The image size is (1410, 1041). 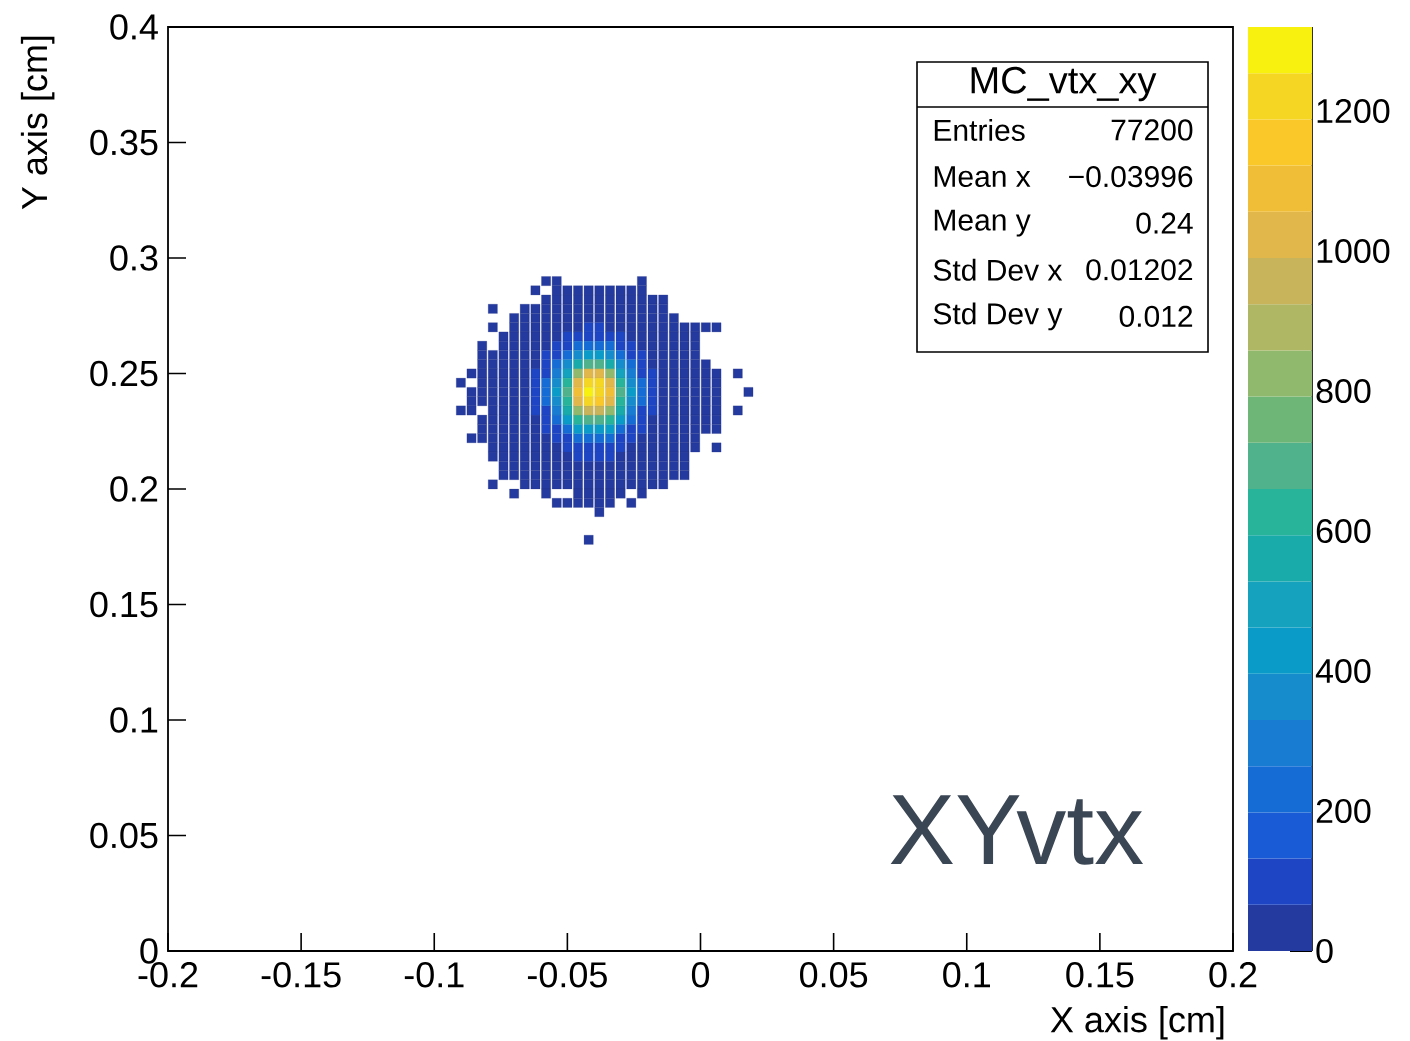 I want to click on color-bar-label: 800, so click(x=1343, y=391).